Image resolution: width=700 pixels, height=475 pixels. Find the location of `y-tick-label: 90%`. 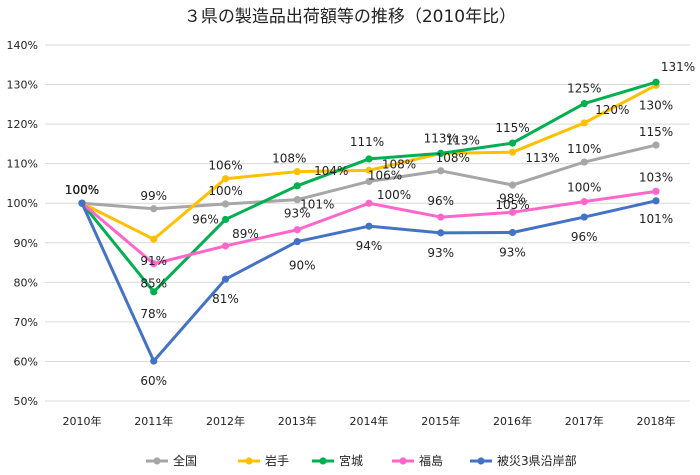

y-tick-label: 90% is located at coordinates (26, 243).